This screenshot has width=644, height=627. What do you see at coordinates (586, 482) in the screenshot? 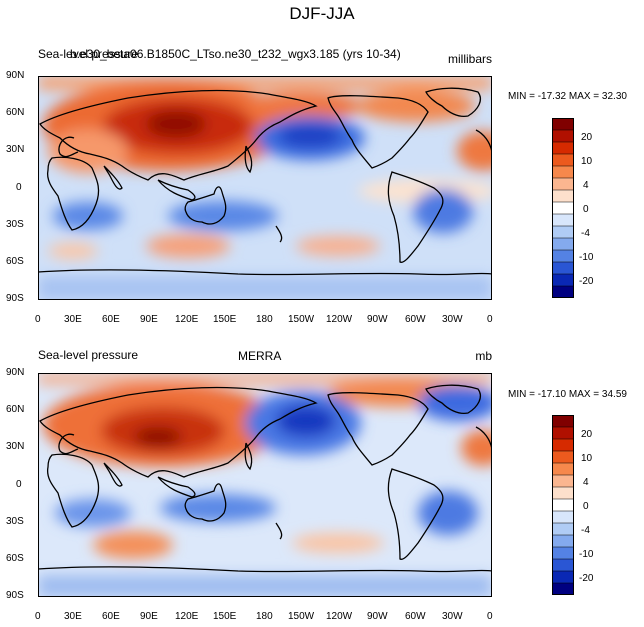
I see `panel2-colorbar-label: 4` at bounding box center [586, 482].